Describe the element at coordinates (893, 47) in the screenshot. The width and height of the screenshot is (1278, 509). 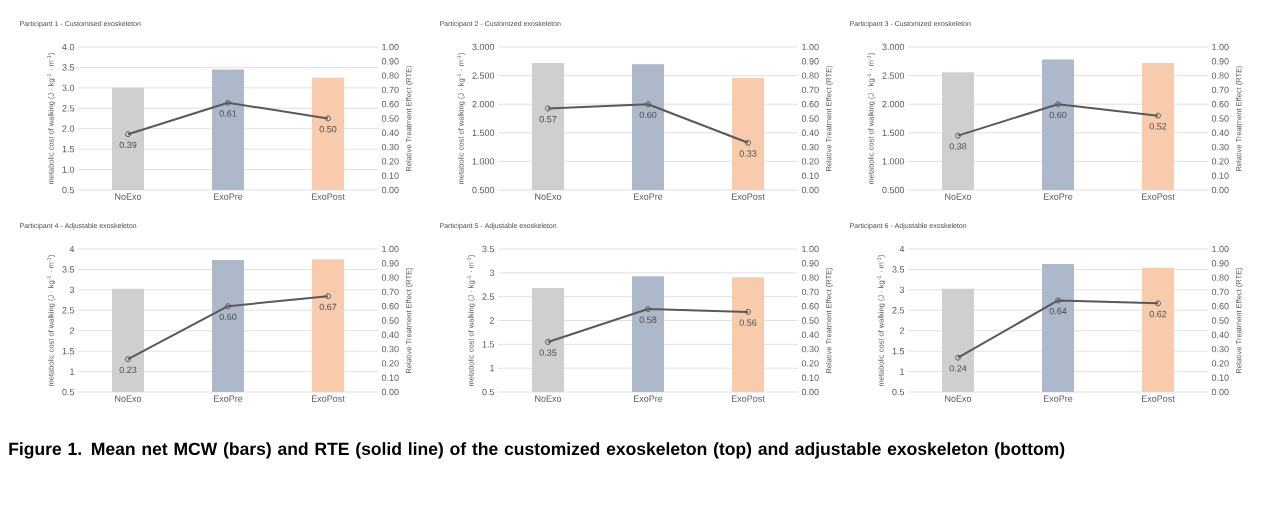
I see `y-tick-label: 3.000` at that location.